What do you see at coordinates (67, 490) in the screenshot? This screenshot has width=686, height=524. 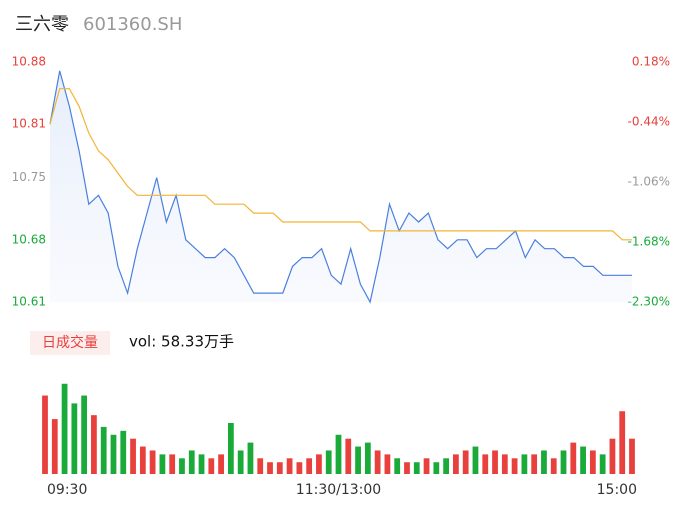 I see `x-tick-label: 09:30` at bounding box center [67, 490].